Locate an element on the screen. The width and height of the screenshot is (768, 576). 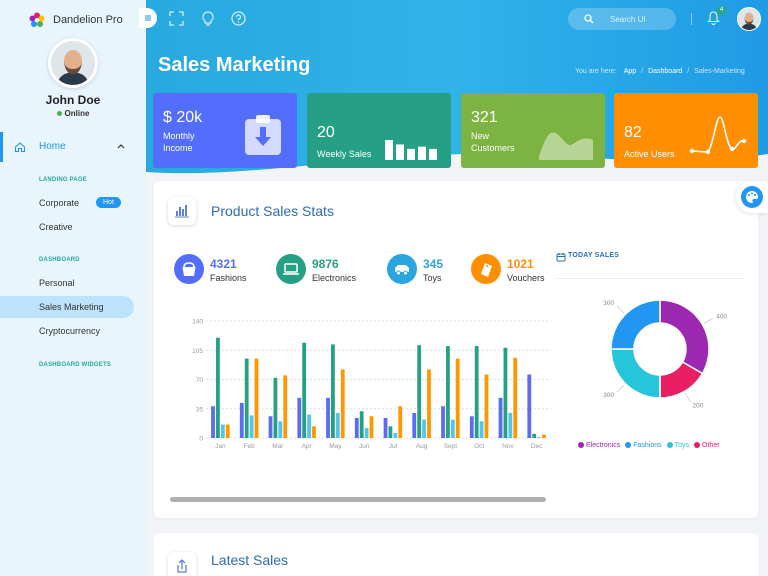
legend-item: Toys is located at coordinates (677, 445).